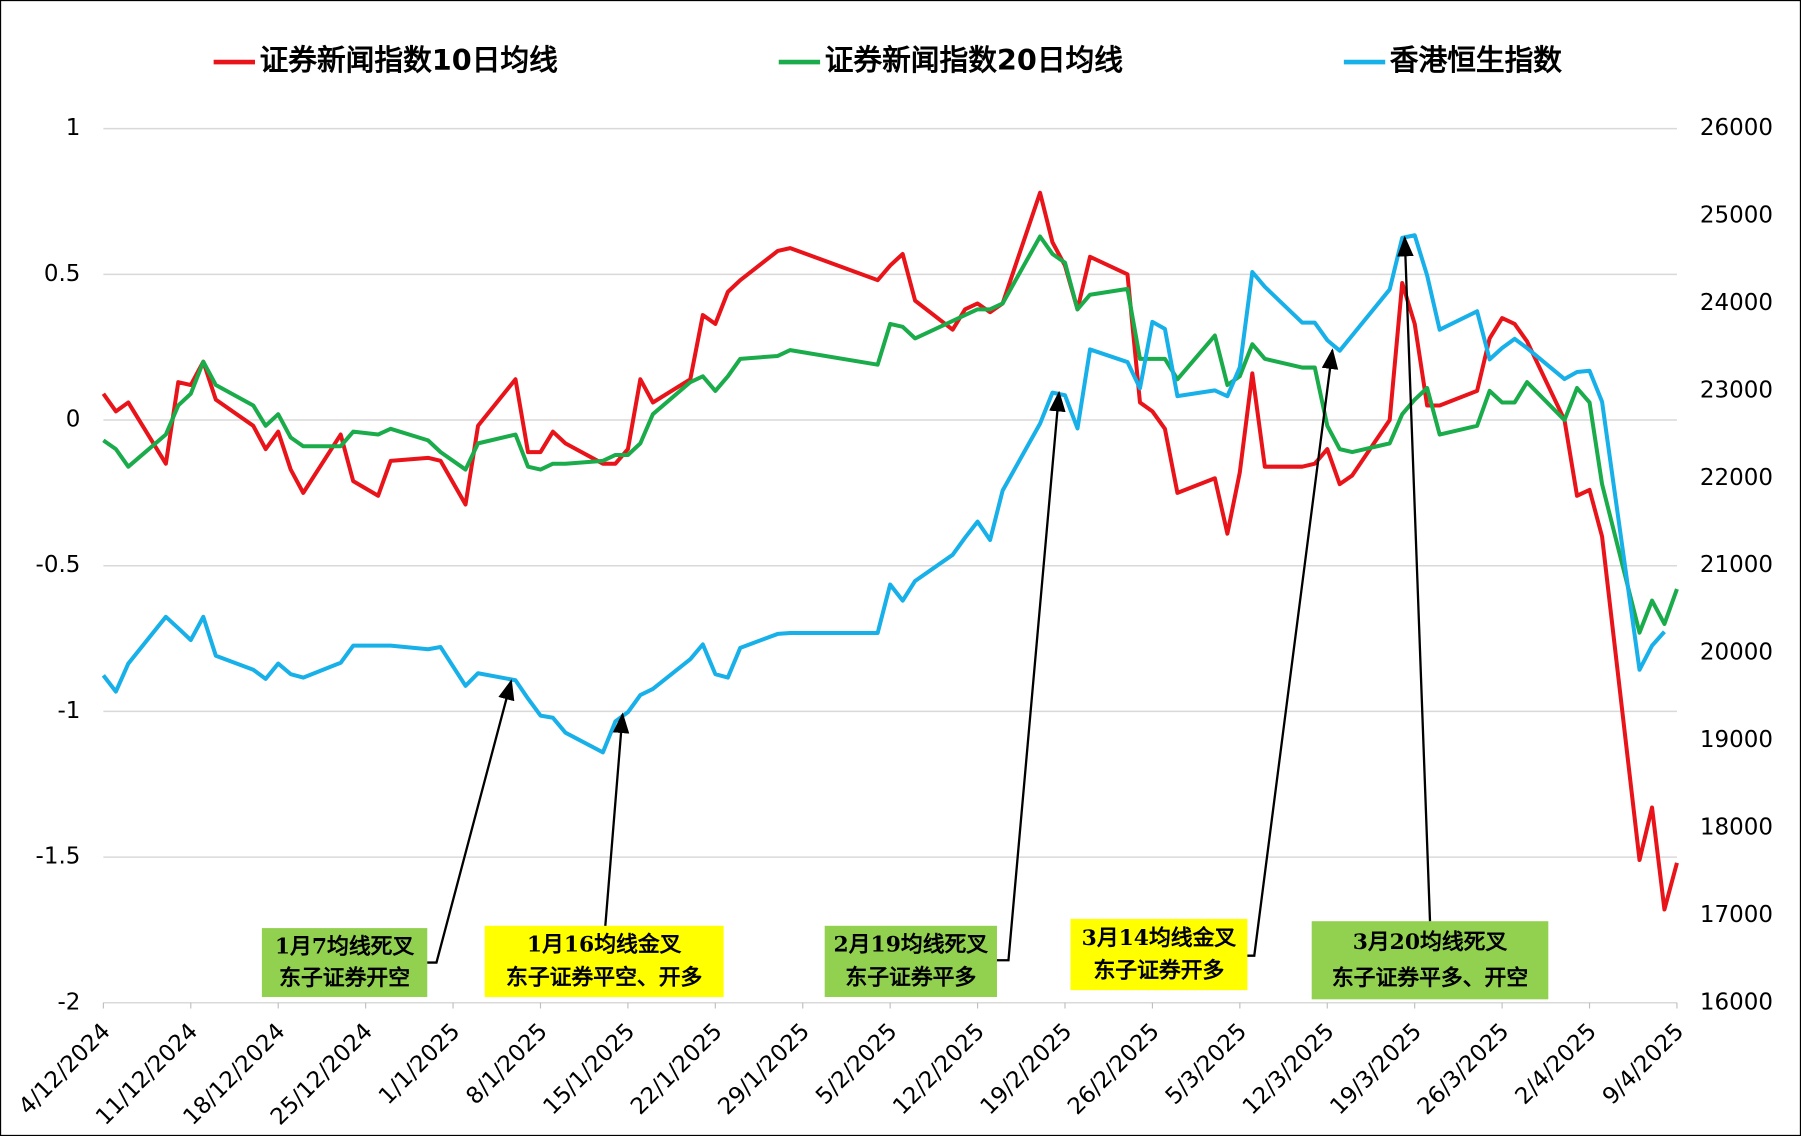 The width and height of the screenshot is (1801, 1136). I want to click on legend-label: 香港恒生指数, so click(1476, 60).